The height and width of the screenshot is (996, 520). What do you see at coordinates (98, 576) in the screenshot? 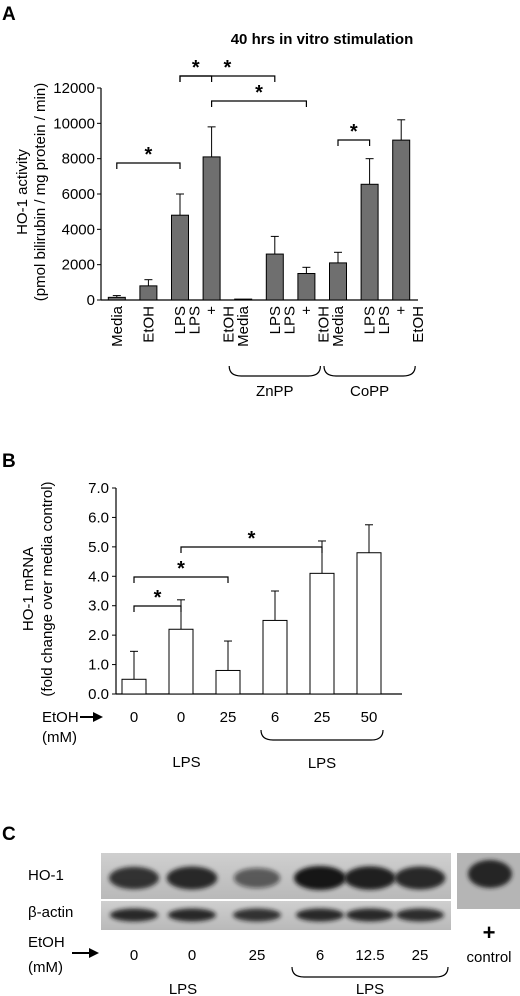
I see `y-tick-label: 4.0` at bounding box center [98, 576].